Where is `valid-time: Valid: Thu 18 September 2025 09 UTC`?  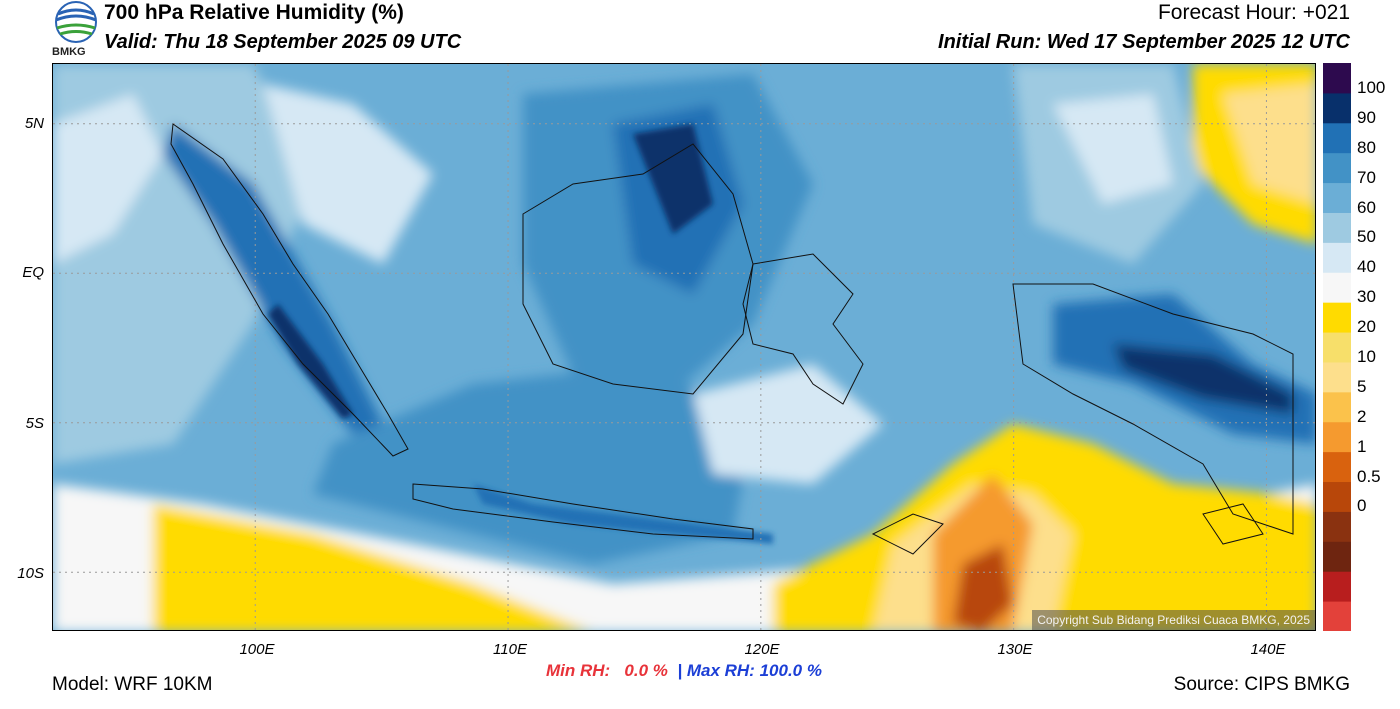 valid-time: Valid: Thu 18 September 2025 09 UTC is located at coordinates (283, 42).